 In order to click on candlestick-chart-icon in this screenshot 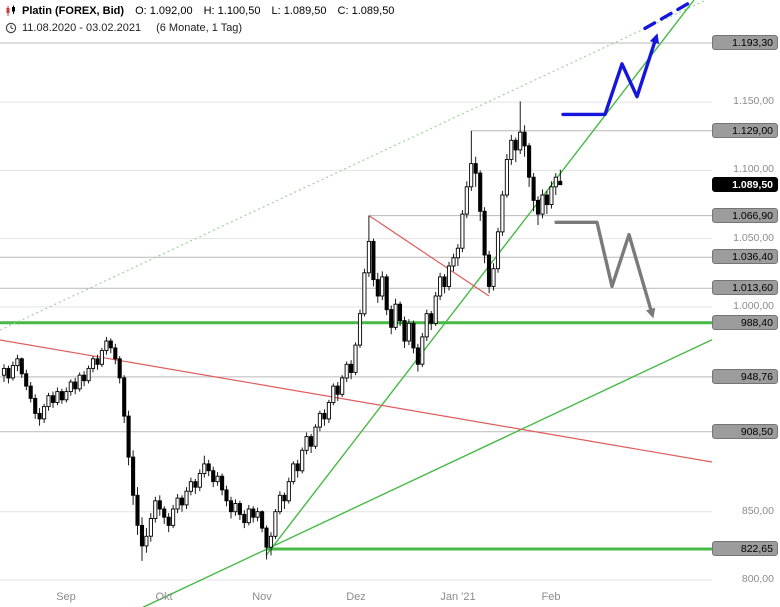, I will do `click(11, 11)`.